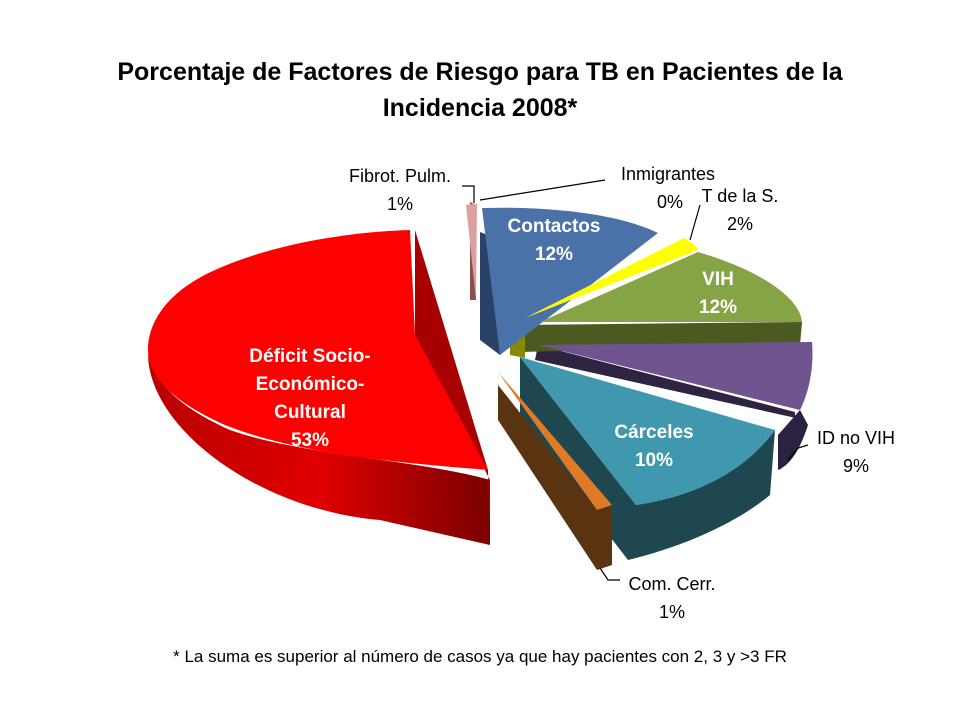 The height and width of the screenshot is (720, 960). I want to click on label-deficit-line2: Económico-, so click(310, 384).